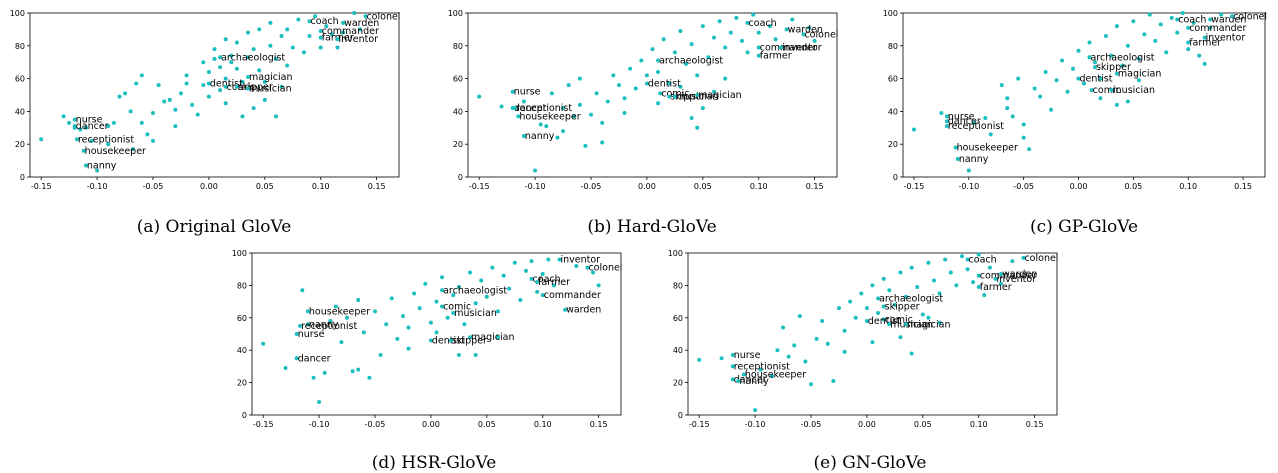 The height and width of the screenshot is (473, 1278). Describe the element at coordinates (811, 424) in the screenshot. I see `x-tick-label: -0.05` at that location.